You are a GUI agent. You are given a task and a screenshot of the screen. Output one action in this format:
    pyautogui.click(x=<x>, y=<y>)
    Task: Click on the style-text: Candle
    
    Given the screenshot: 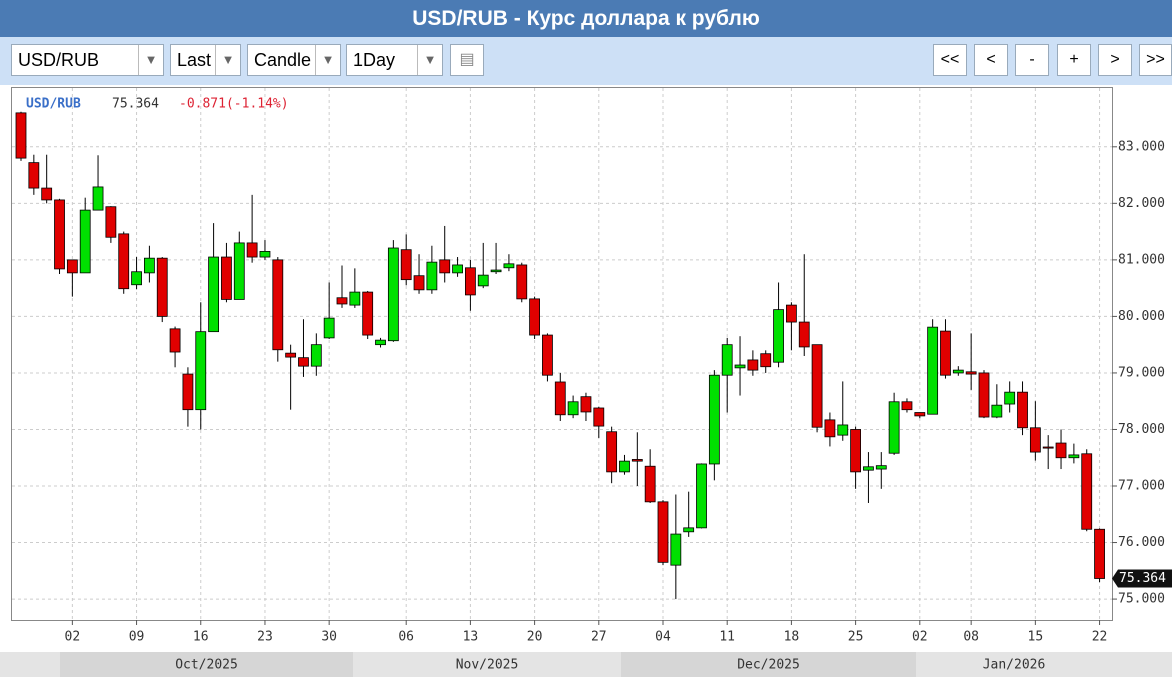 What is the action you would take?
    pyautogui.click(x=283, y=60)
    